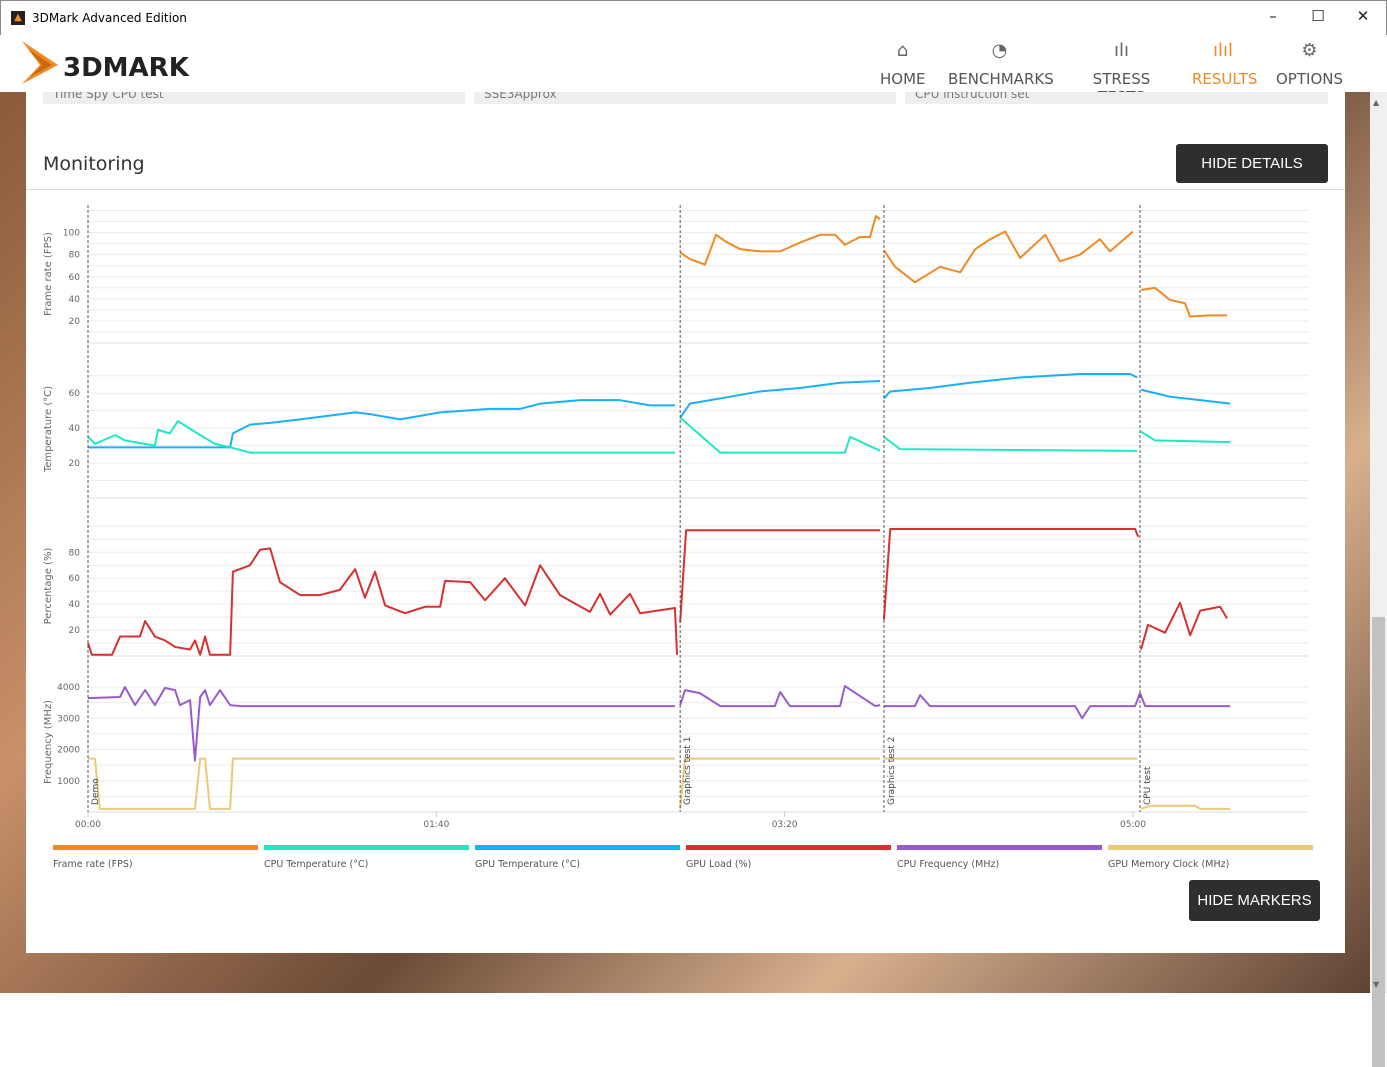 This screenshot has width=1387, height=1067. Describe the element at coordinates (903, 79) in the screenshot. I see `nav-label: HOME` at that location.